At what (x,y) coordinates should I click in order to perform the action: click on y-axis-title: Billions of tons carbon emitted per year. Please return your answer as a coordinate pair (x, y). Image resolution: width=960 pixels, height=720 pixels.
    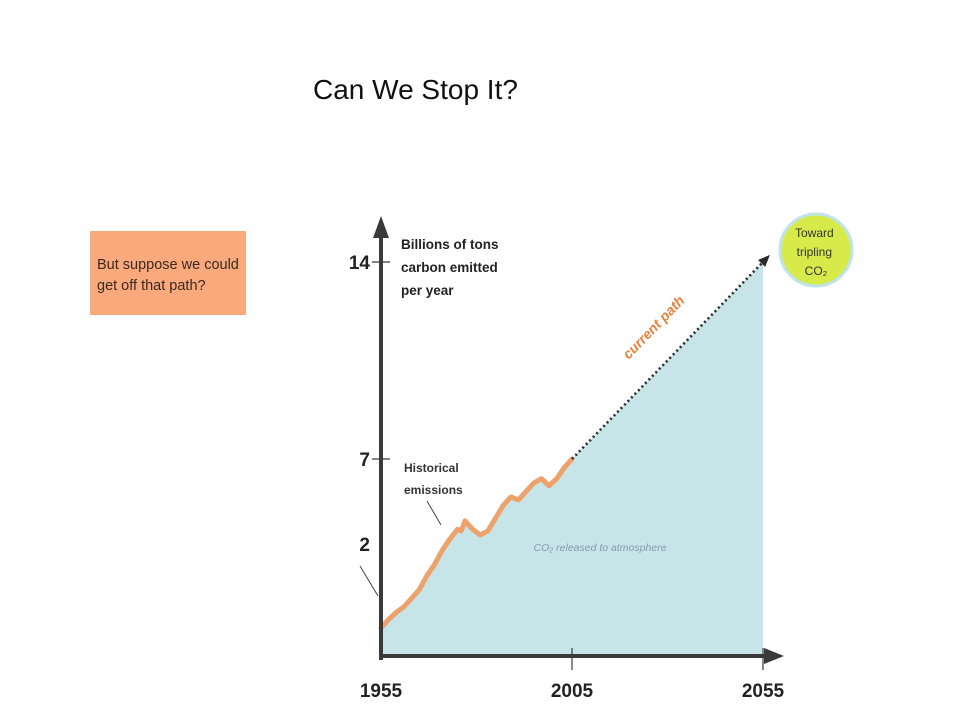
    Looking at the image, I should click on (451, 267).